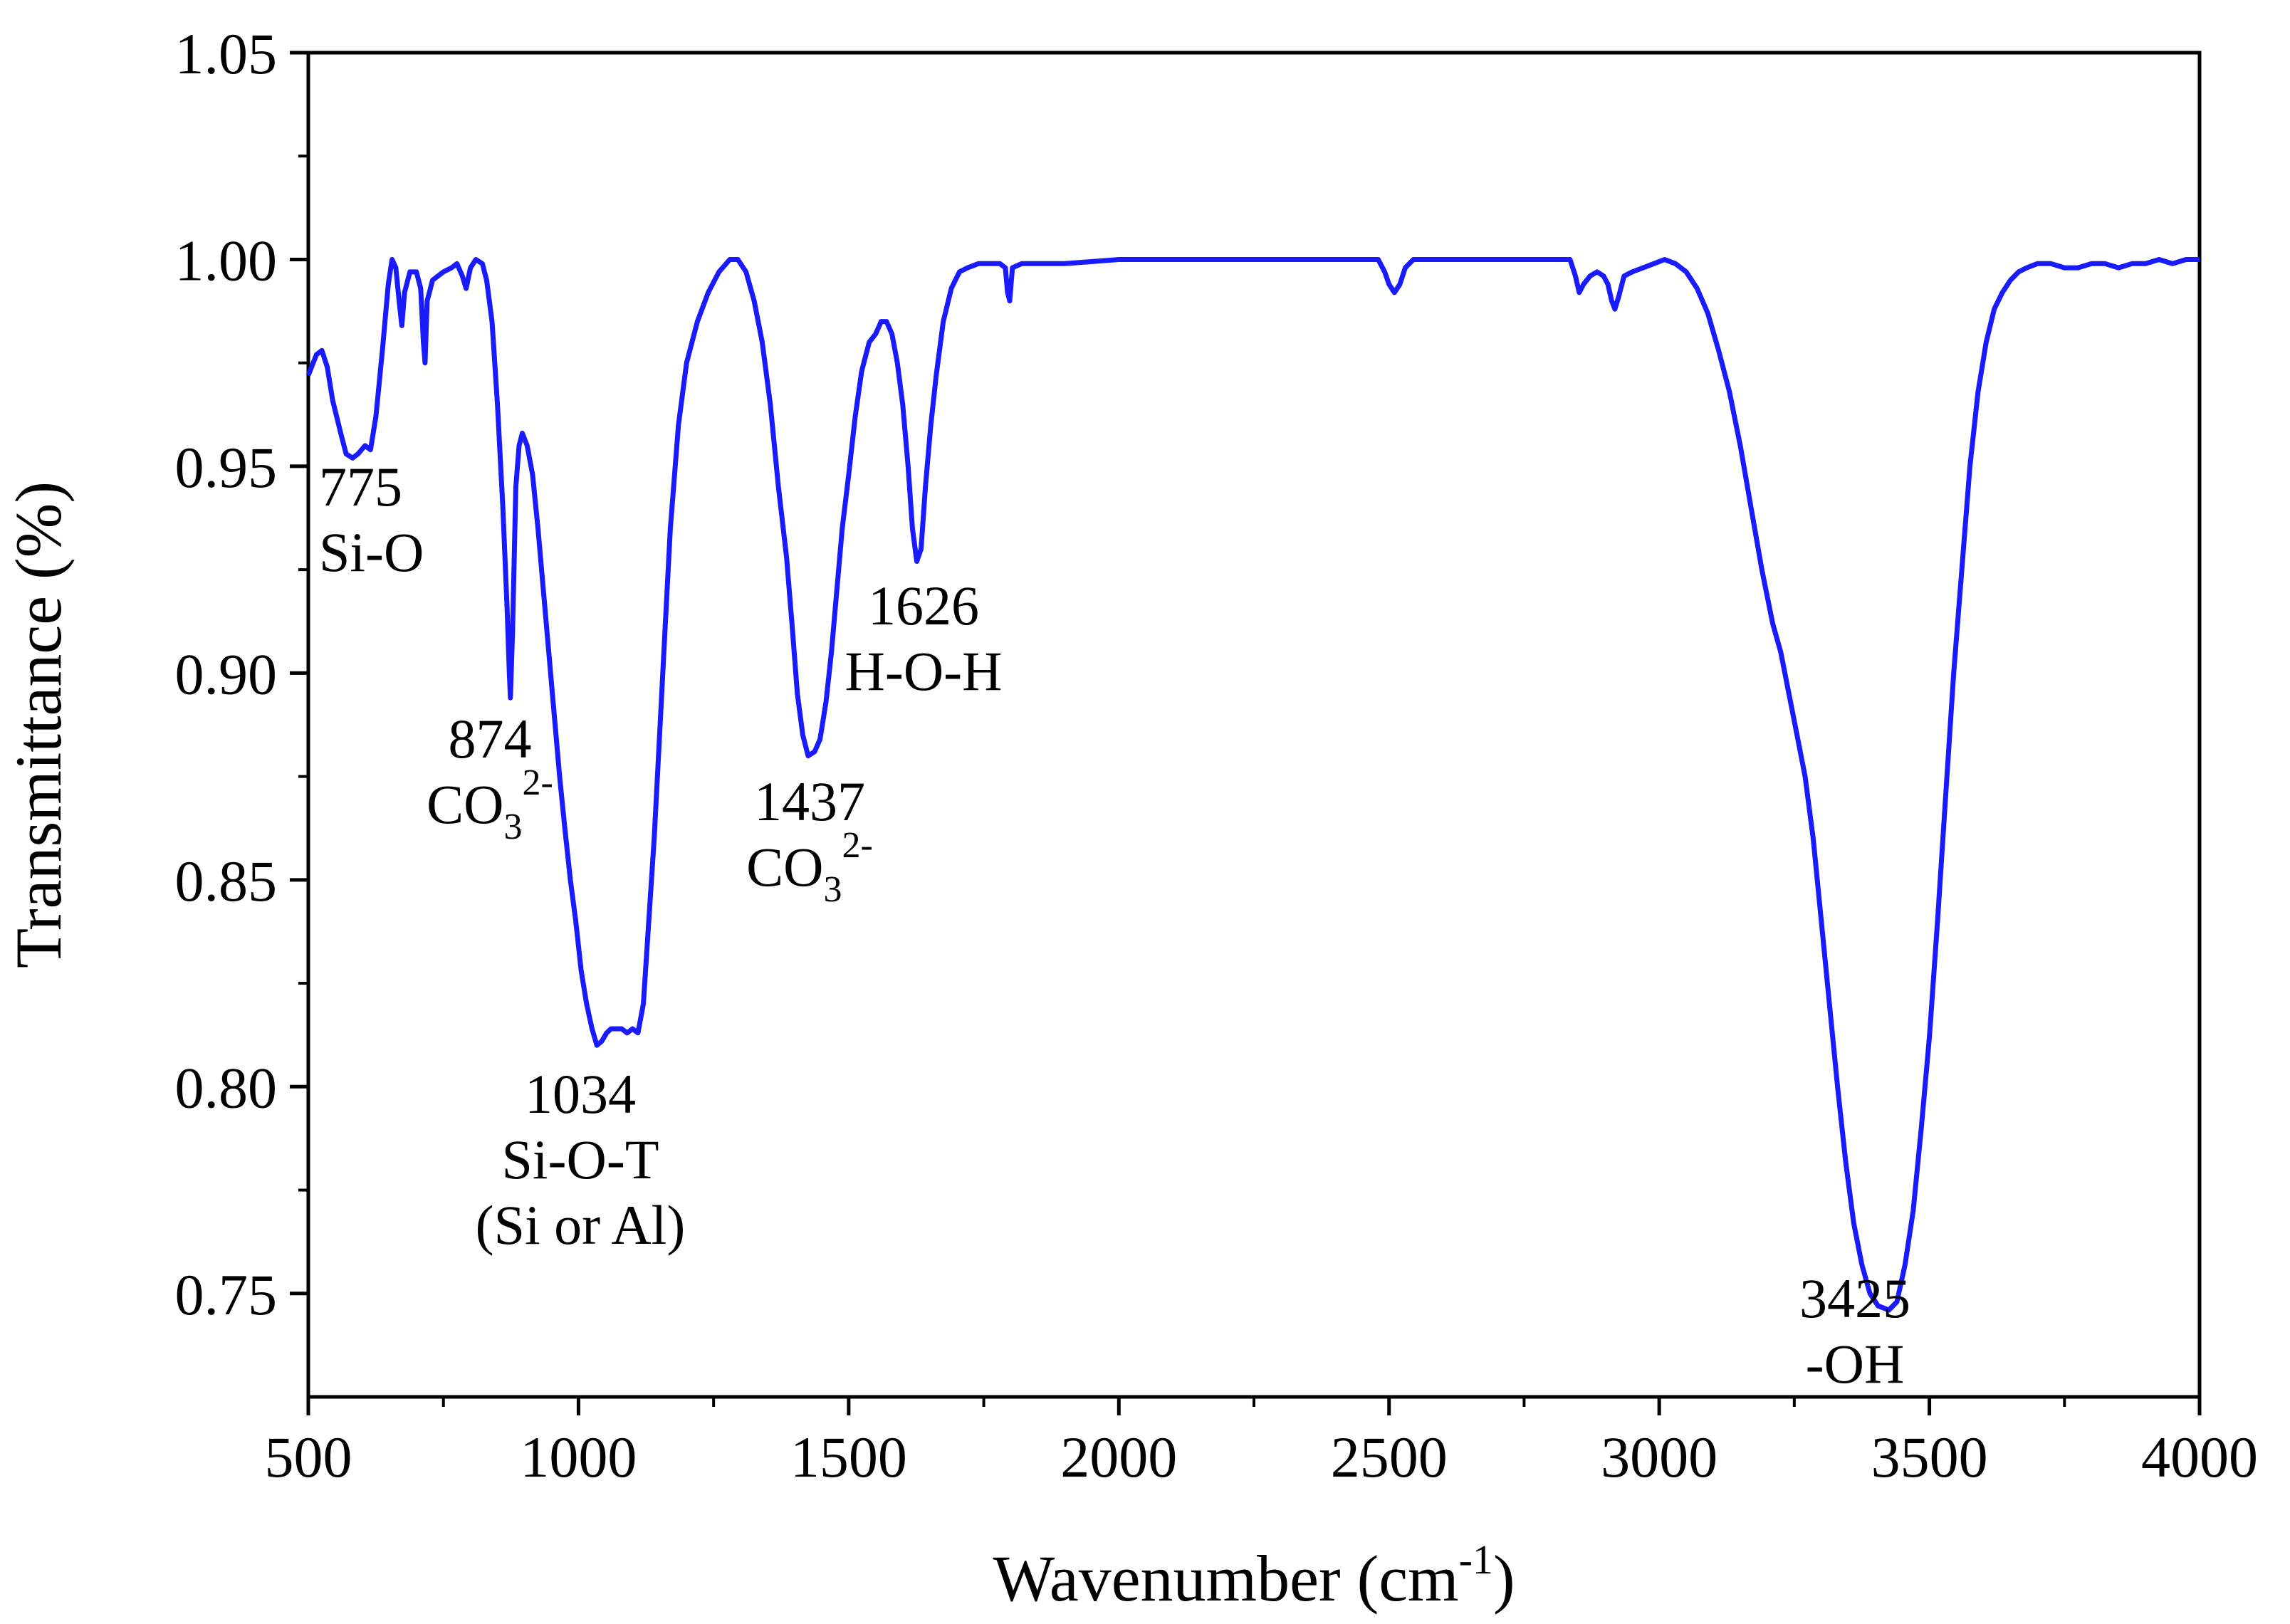  What do you see at coordinates (1854, 1298) in the screenshot?
I see `annotation-line: 3425` at bounding box center [1854, 1298].